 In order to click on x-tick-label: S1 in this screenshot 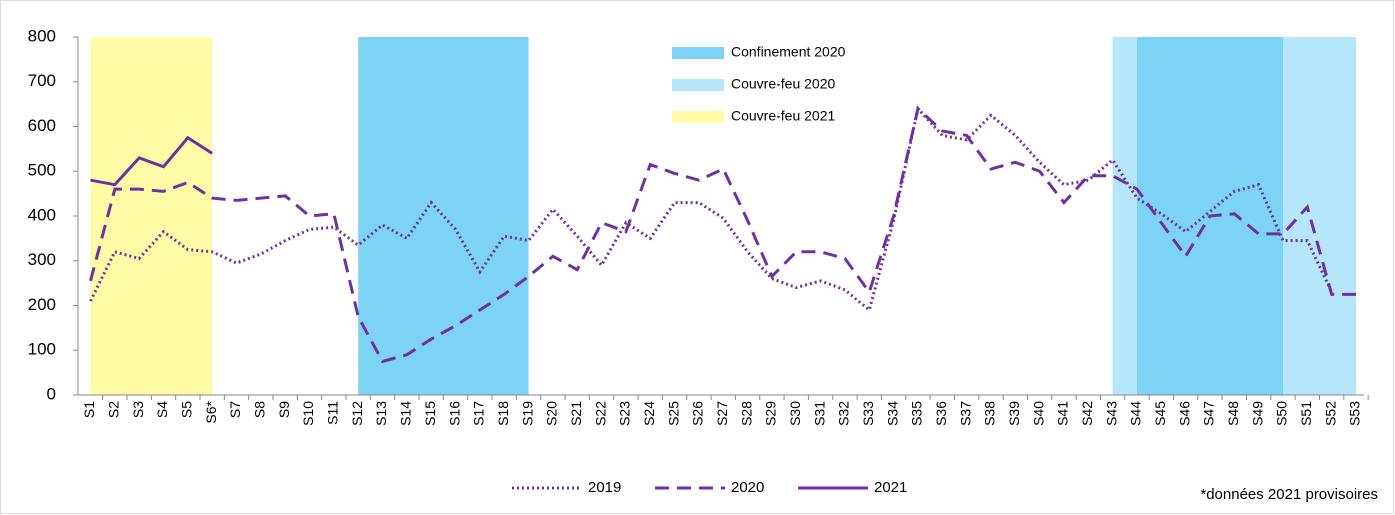, I will do `click(89, 409)`.